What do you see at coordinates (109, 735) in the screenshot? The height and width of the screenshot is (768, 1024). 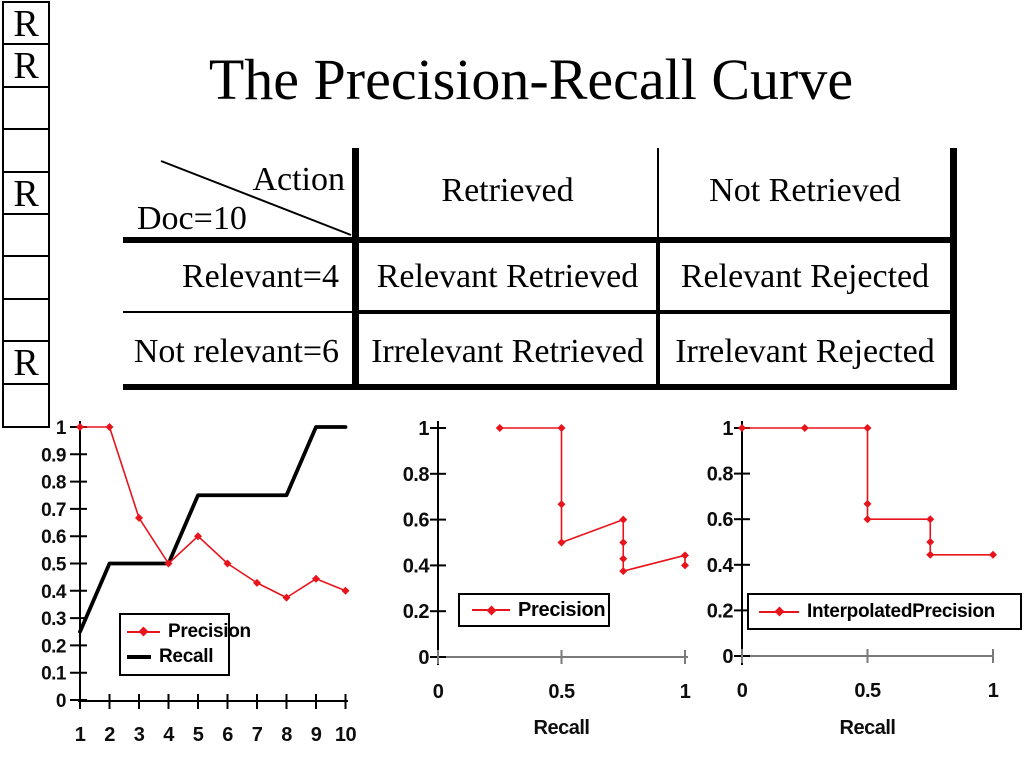 I see `x-tick-label: 2` at bounding box center [109, 735].